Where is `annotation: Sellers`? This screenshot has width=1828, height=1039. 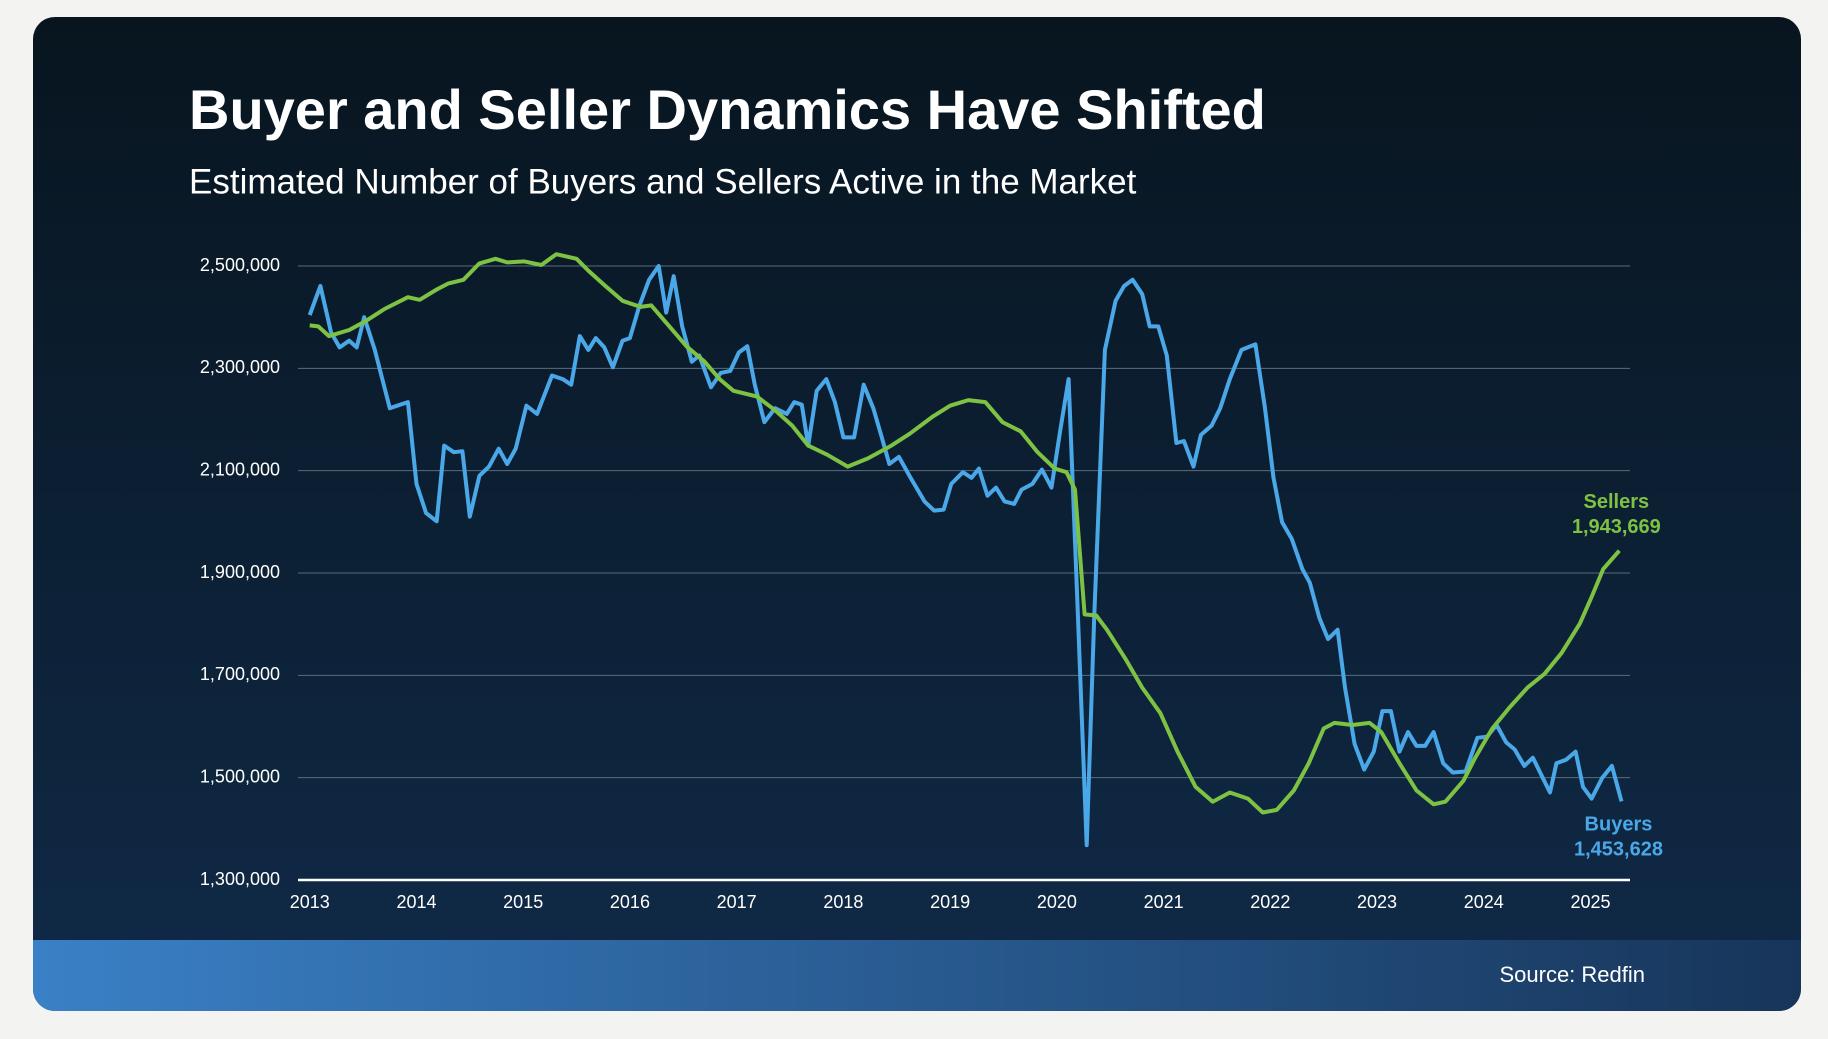
annotation: Sellers is located at coordinates (1617, 502).